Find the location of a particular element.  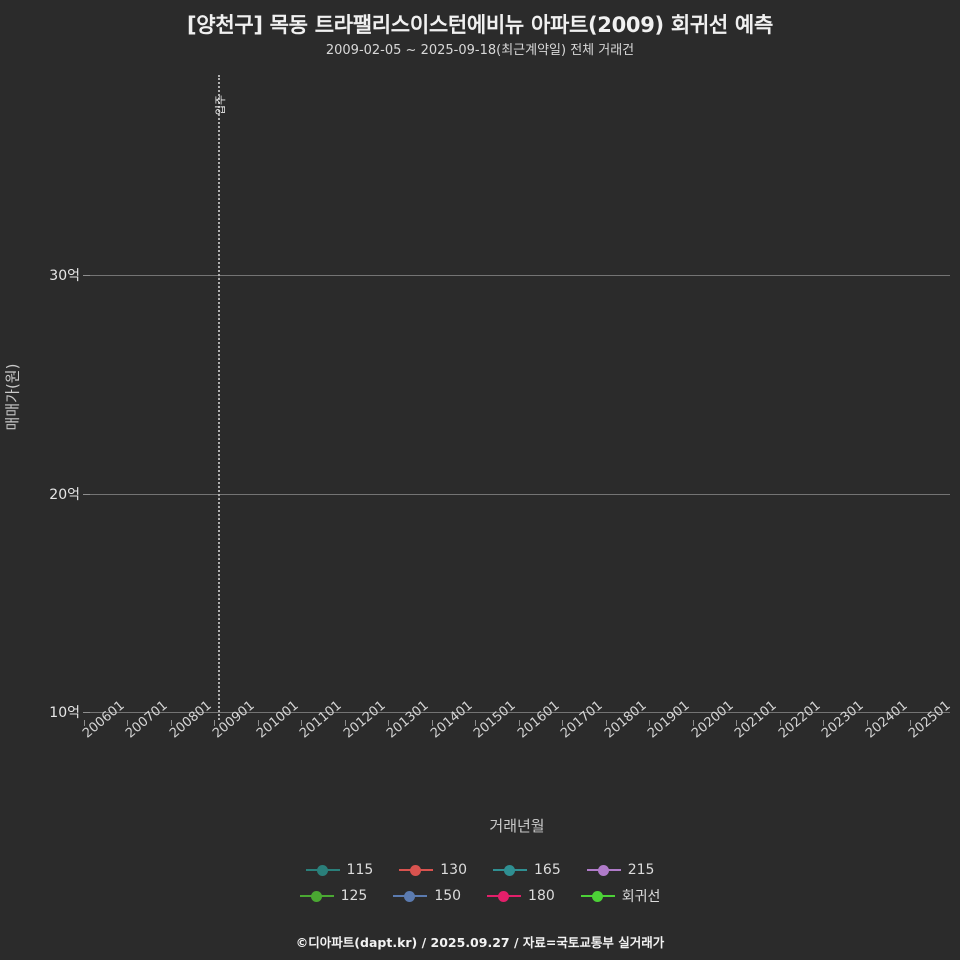

legend-label: 130 is located at coordinates (453, 870).